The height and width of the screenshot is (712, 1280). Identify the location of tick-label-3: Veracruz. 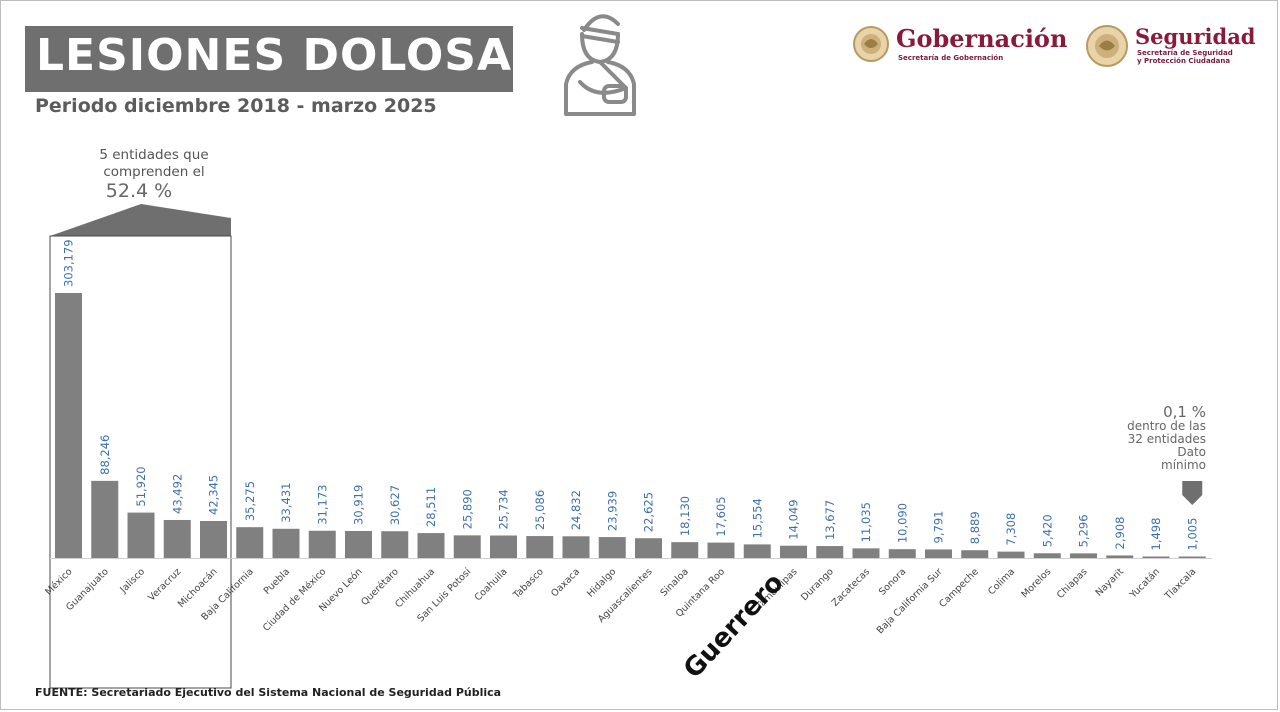
(164, 584).